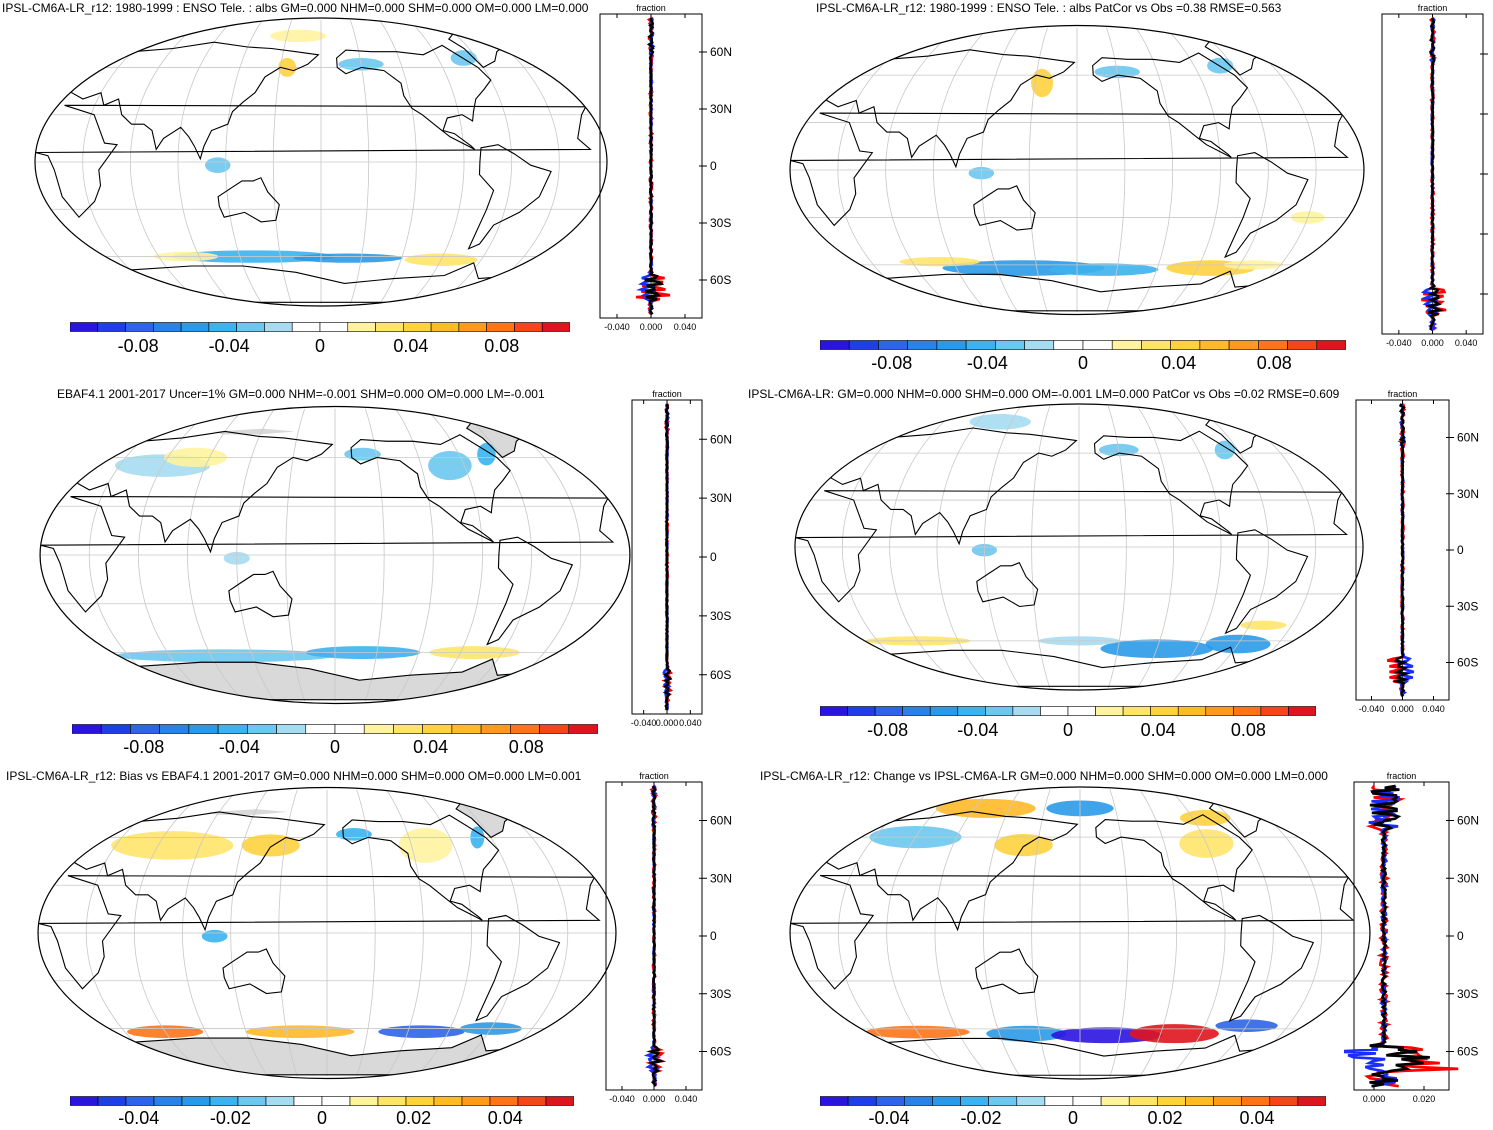 The image size is (1493, 1130). What do you see at coordinates (1467, 663) in the screenshot?
I see `lat-tick-label: 60S` at bounding box center [1467, 663].